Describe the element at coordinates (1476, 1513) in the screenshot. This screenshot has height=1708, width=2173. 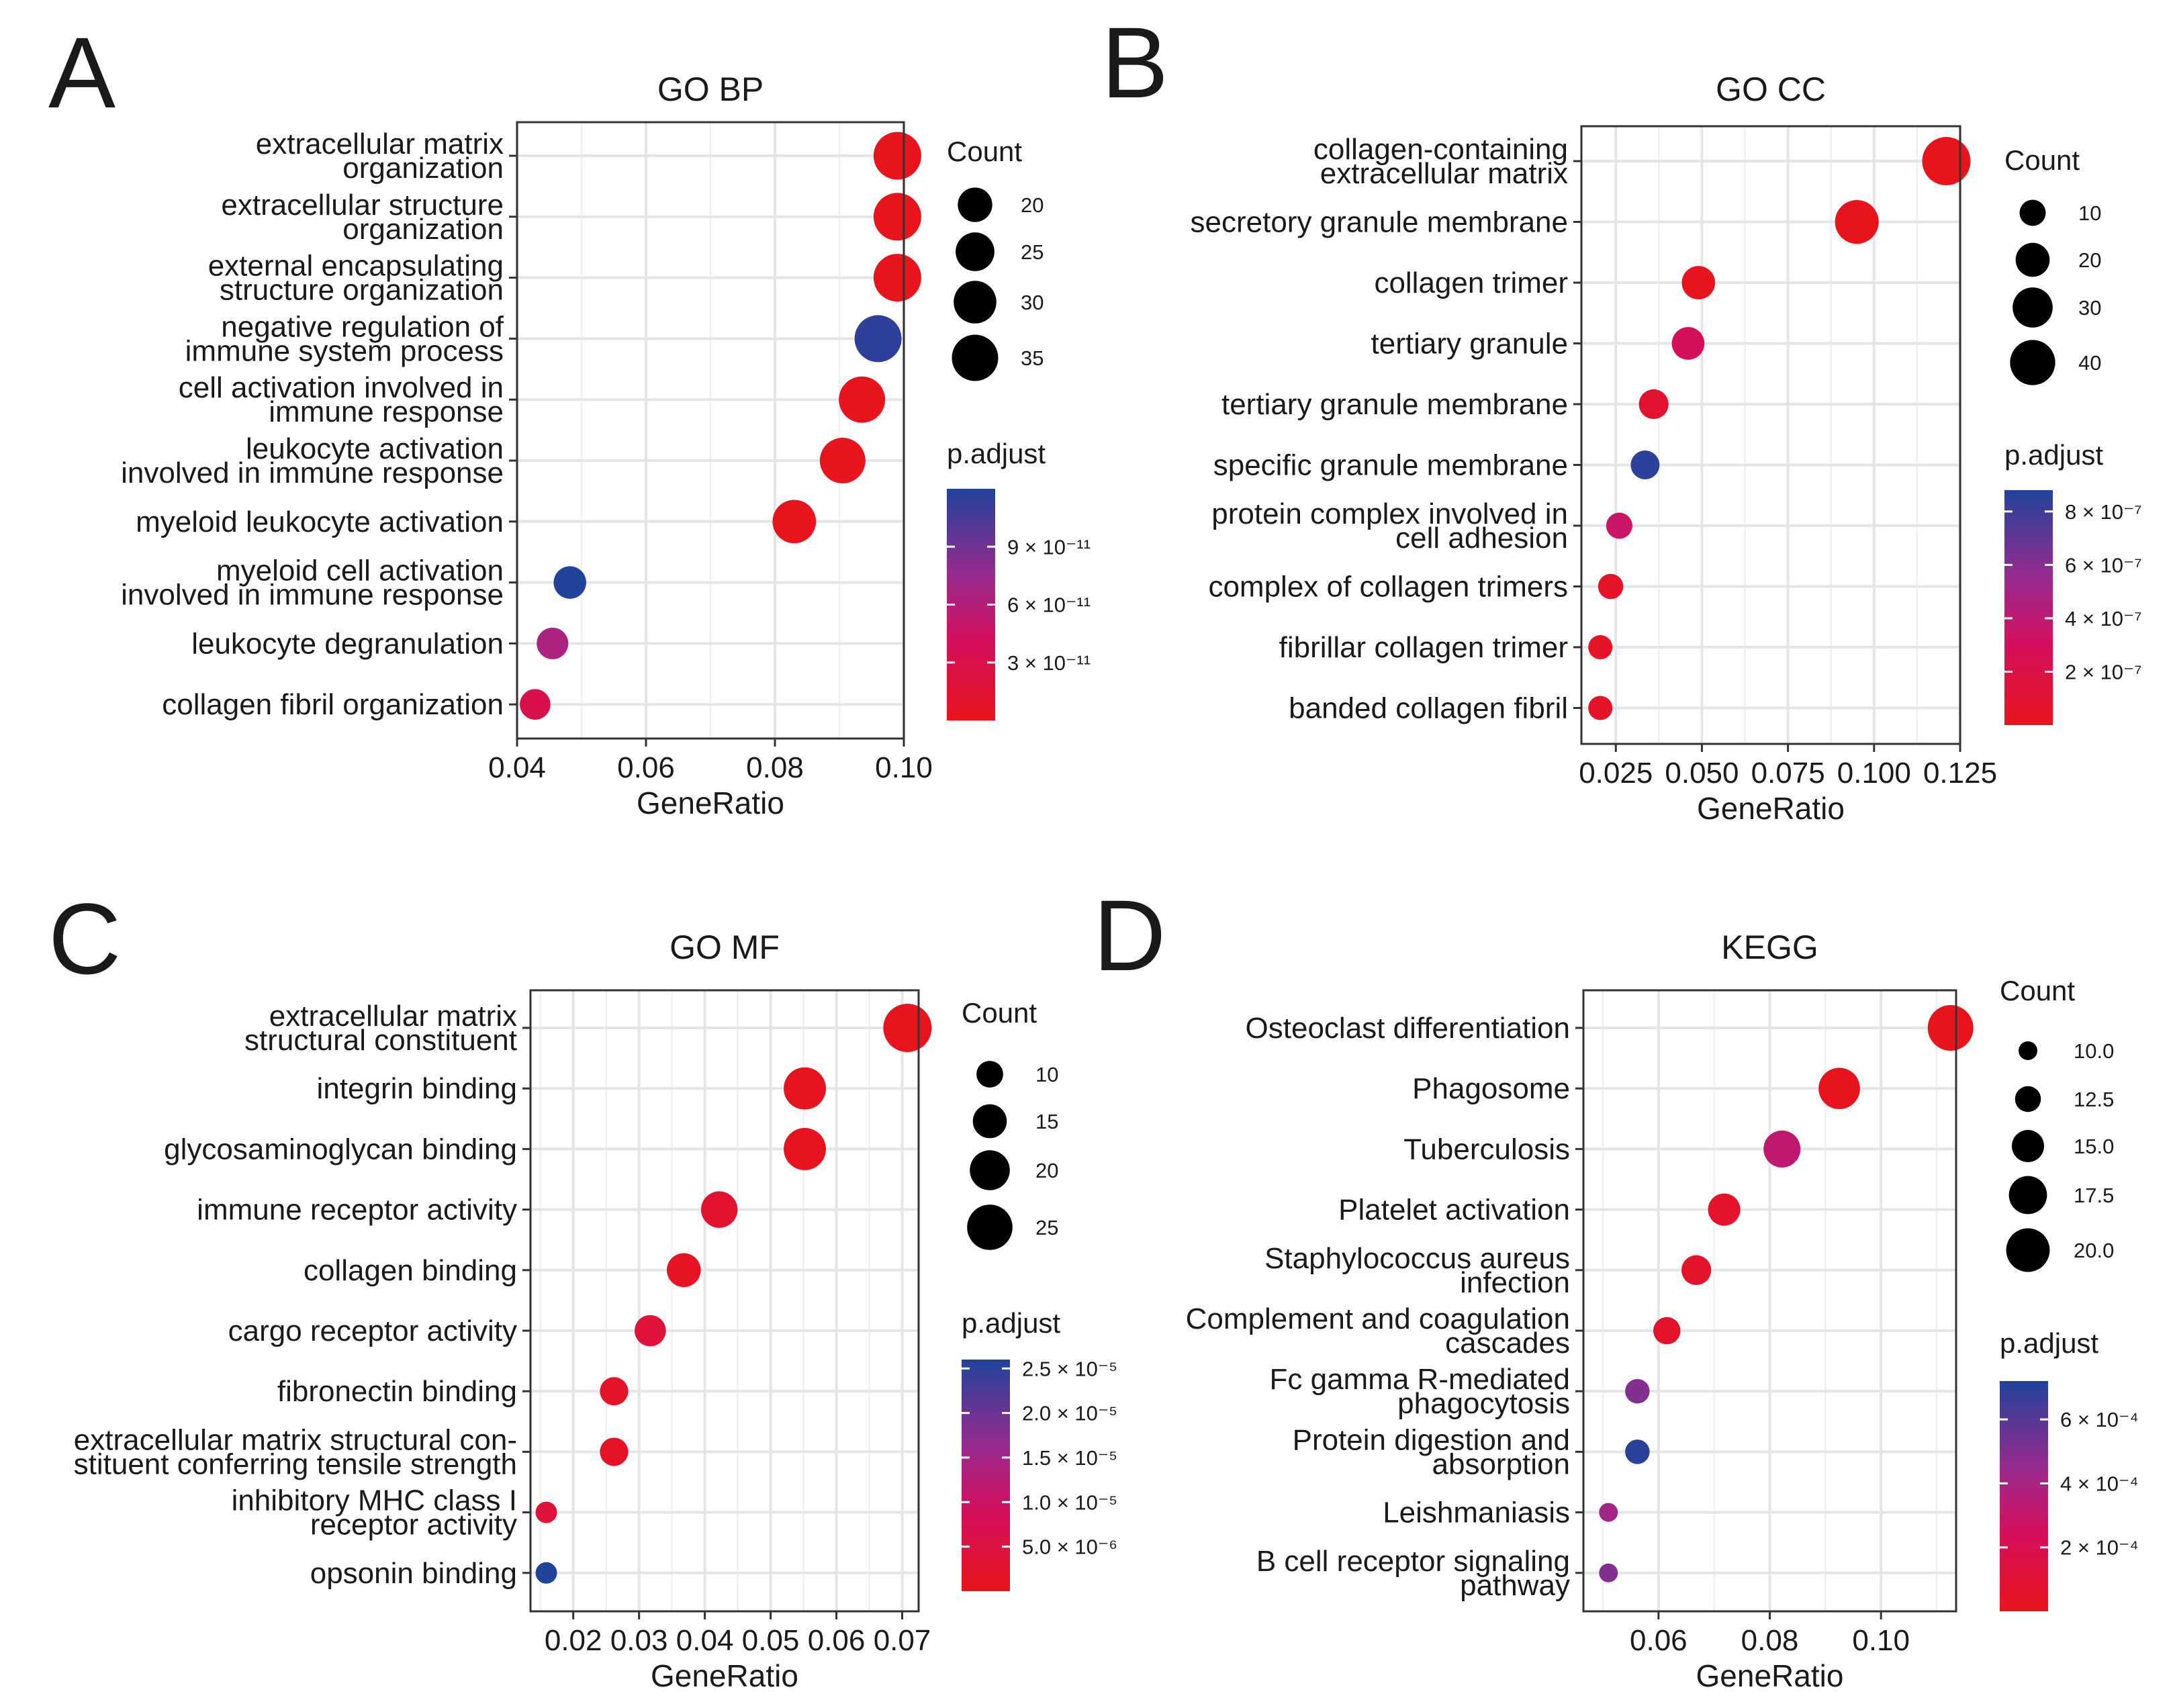
I see `term-label: Leishmaniasis` at that location.